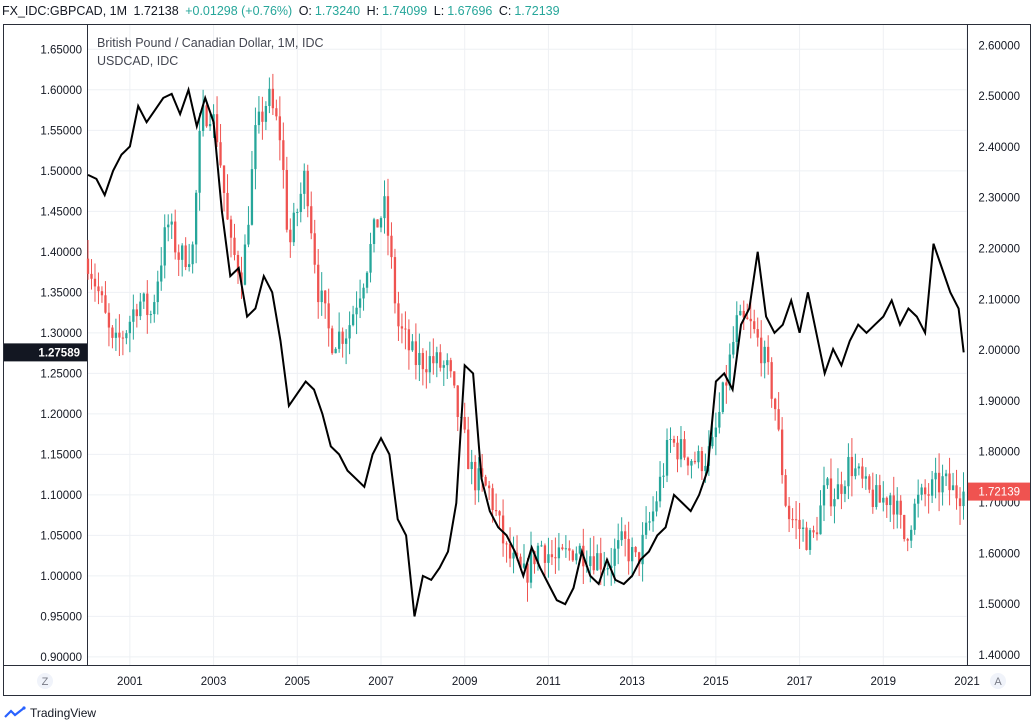 This screenshot has width=1034, height=723. What do you see at coordinates (61, 172) in the screenshot?
I see `left-tick-label: 1.50000` at bounding box center [61, 172].